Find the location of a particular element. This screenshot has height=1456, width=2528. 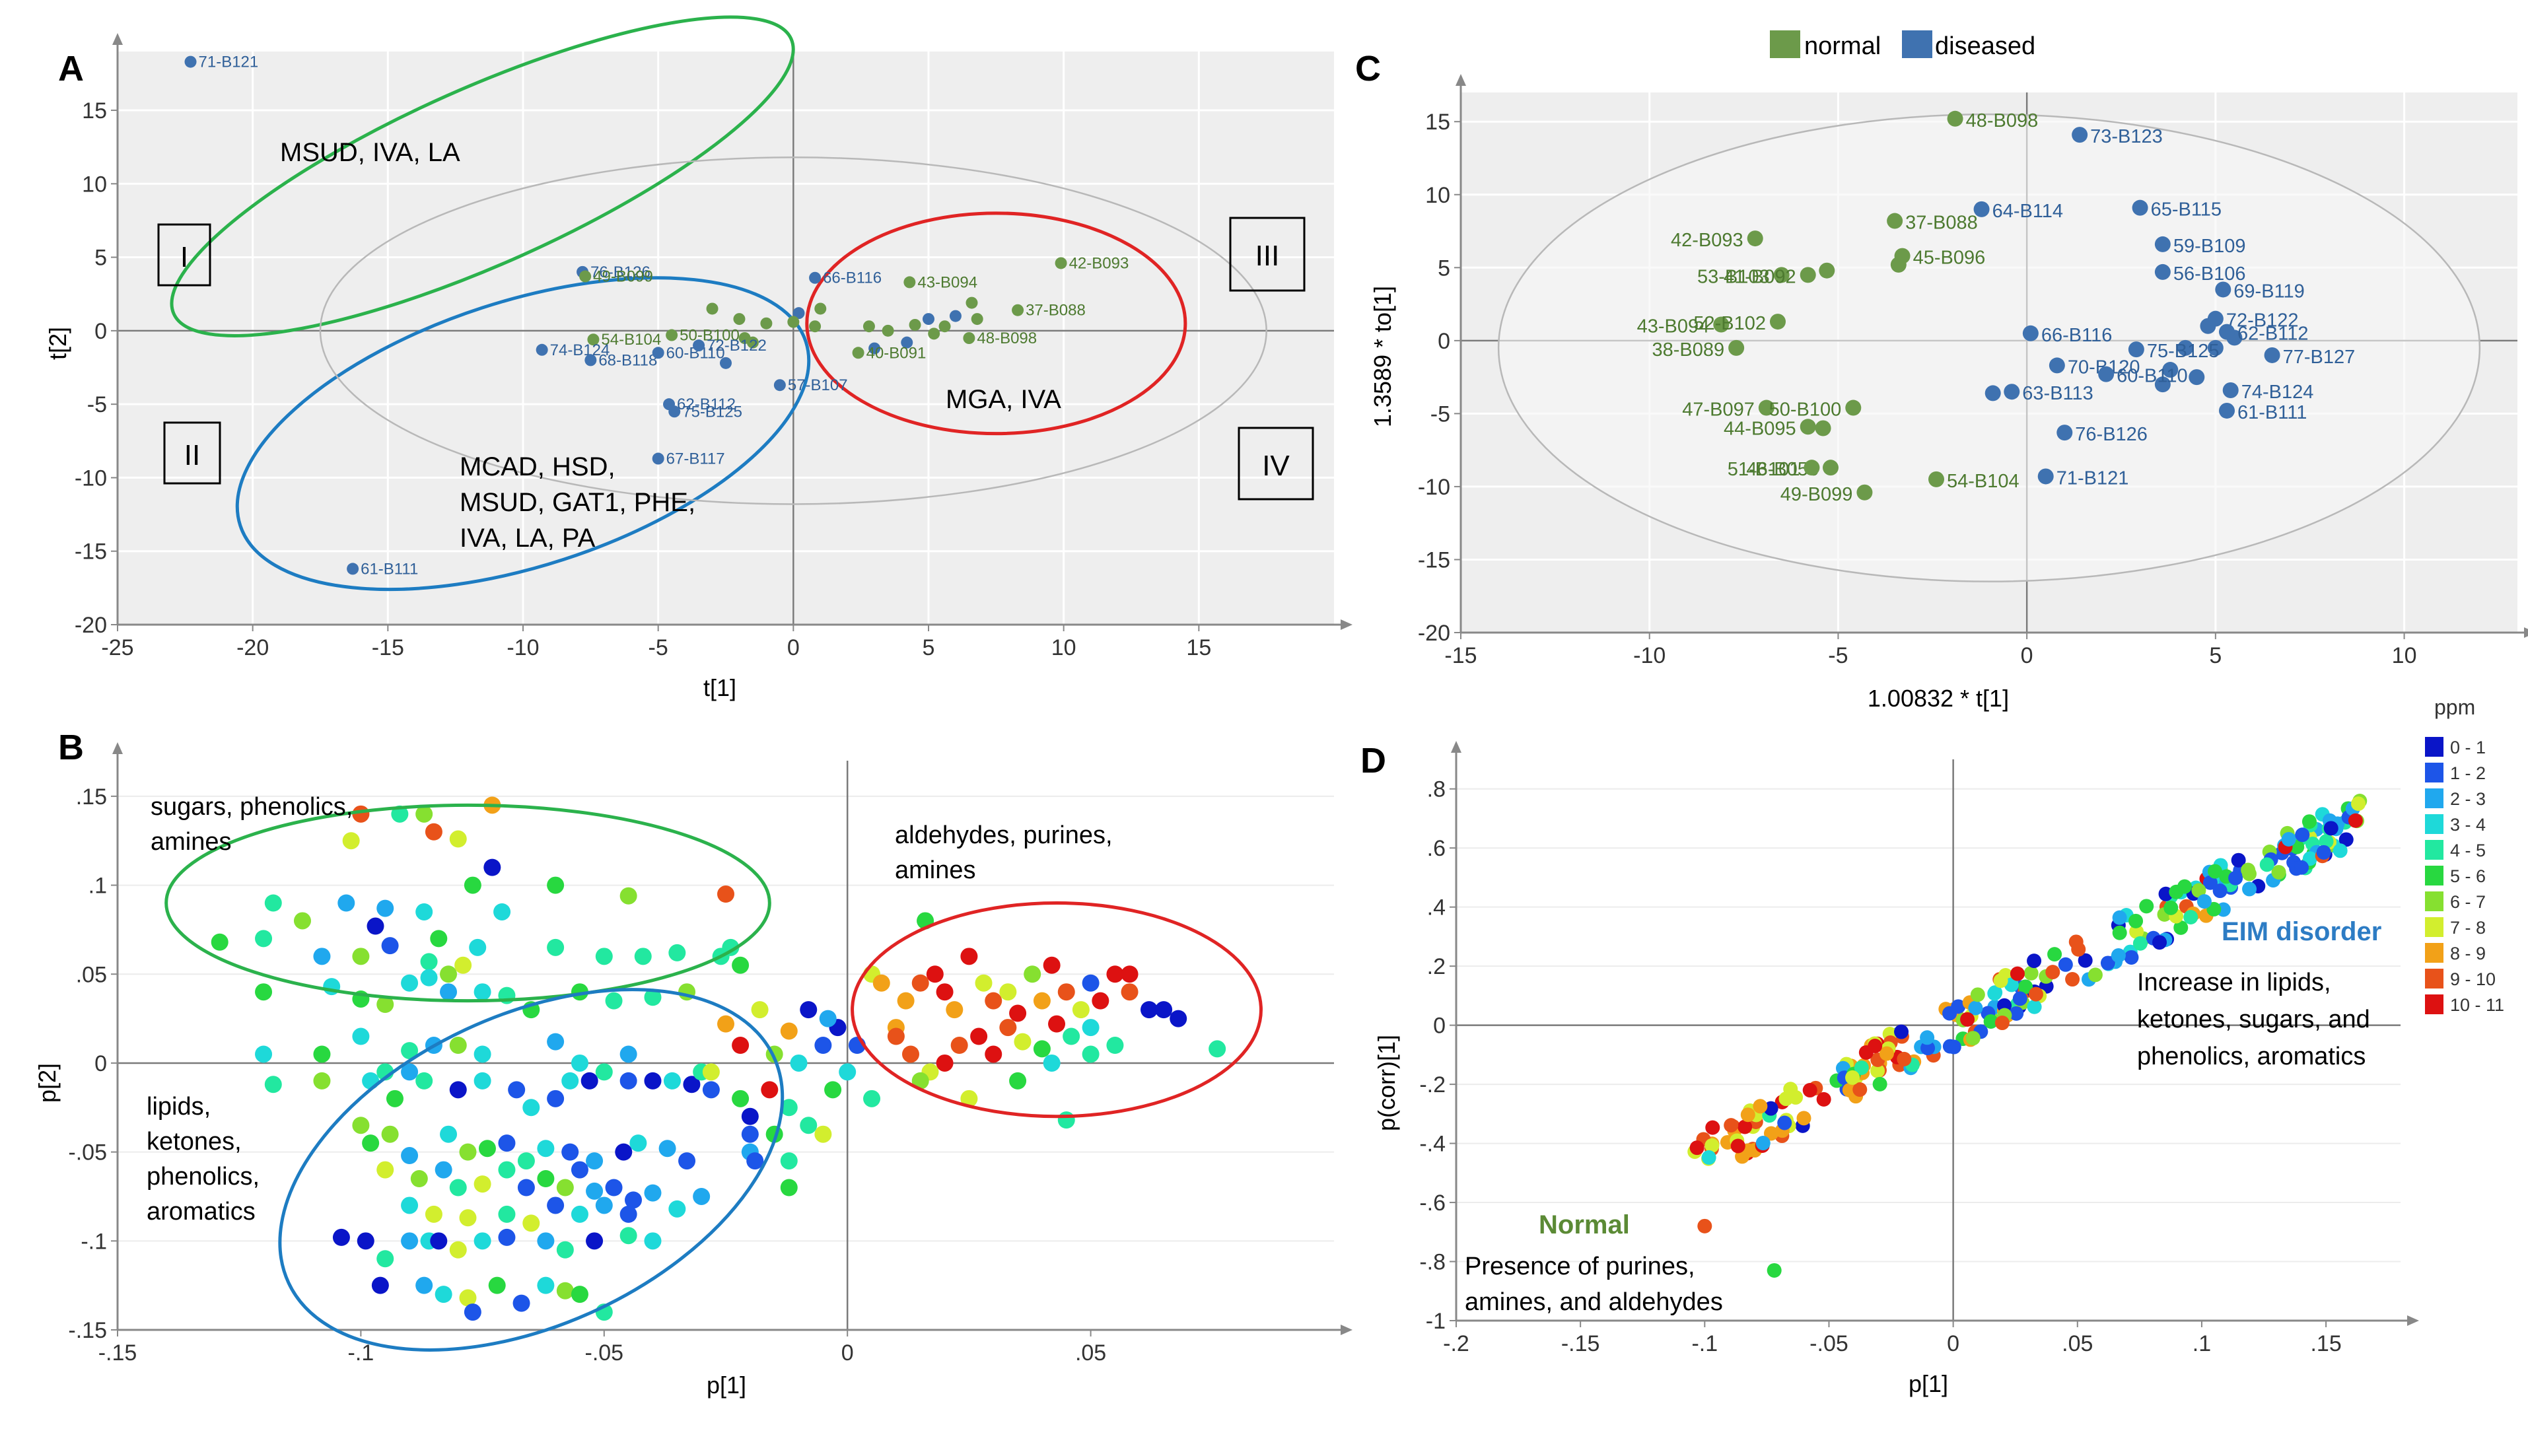

legend-bin-label: 7 - 8 is located at coordinates (2468, 928).